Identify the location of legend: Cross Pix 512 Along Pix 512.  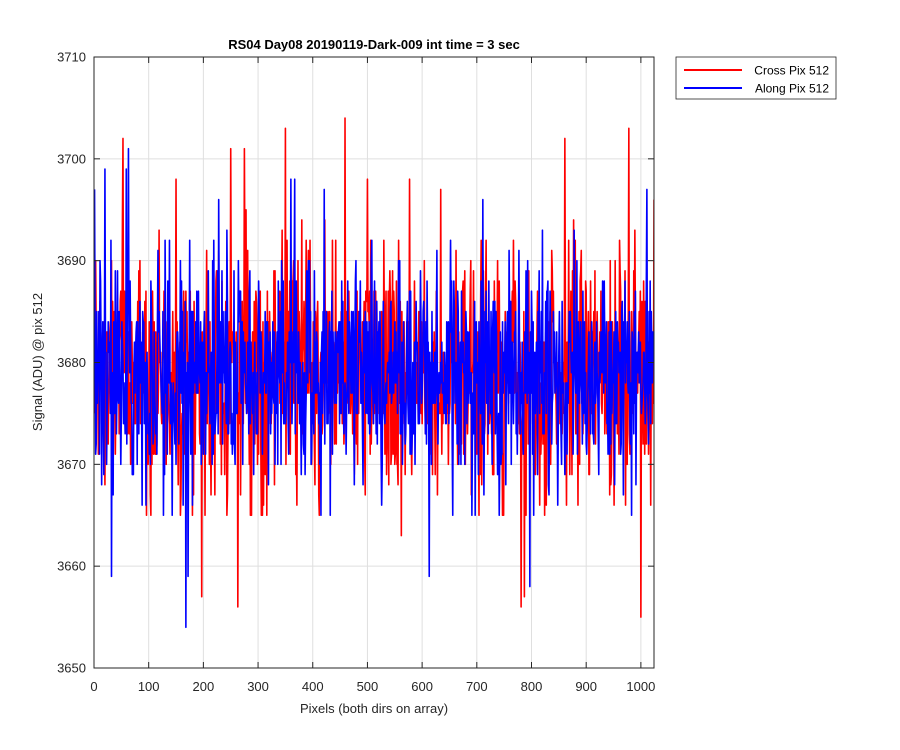
(756, 78).